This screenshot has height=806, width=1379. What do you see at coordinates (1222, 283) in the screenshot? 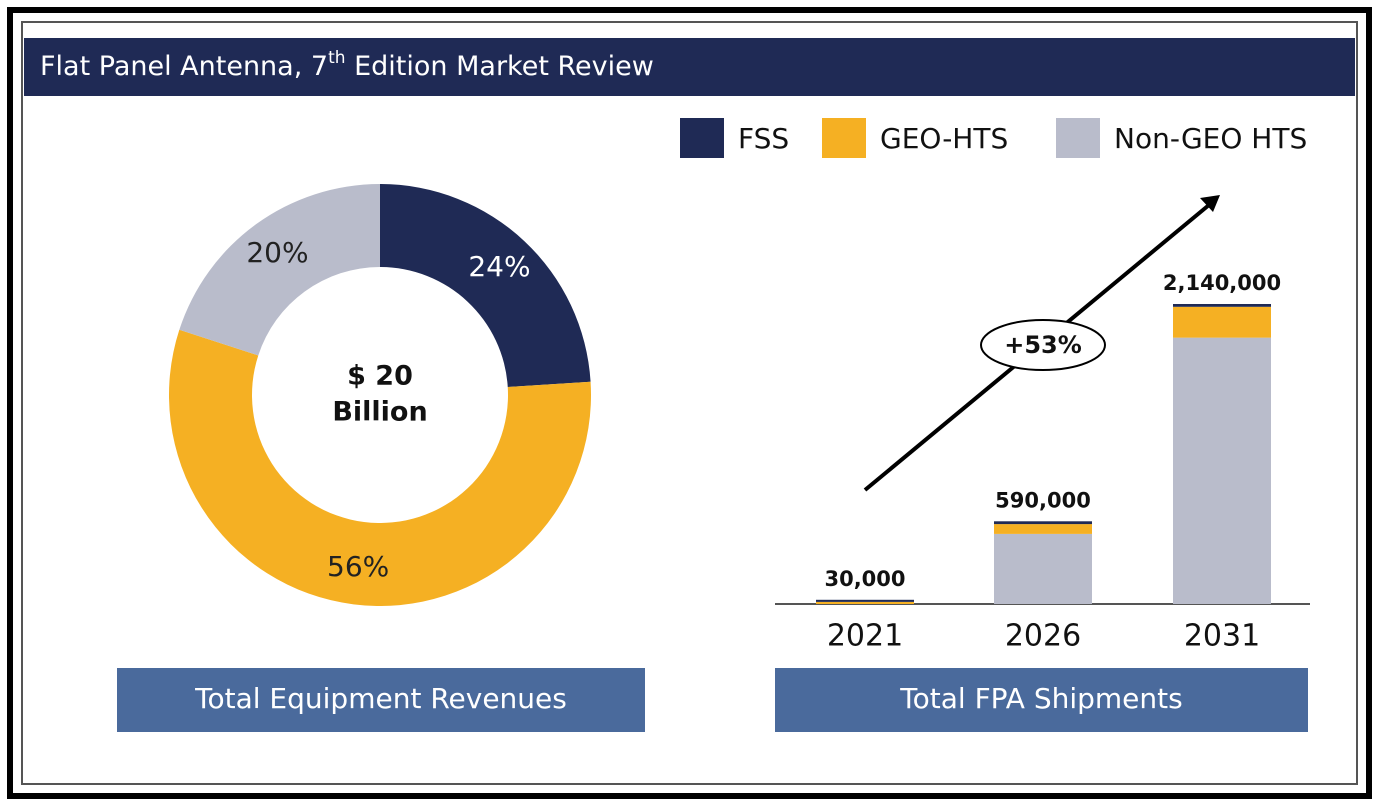
I see `total-label: 2,140,000` at bounding box center [1222, 283].